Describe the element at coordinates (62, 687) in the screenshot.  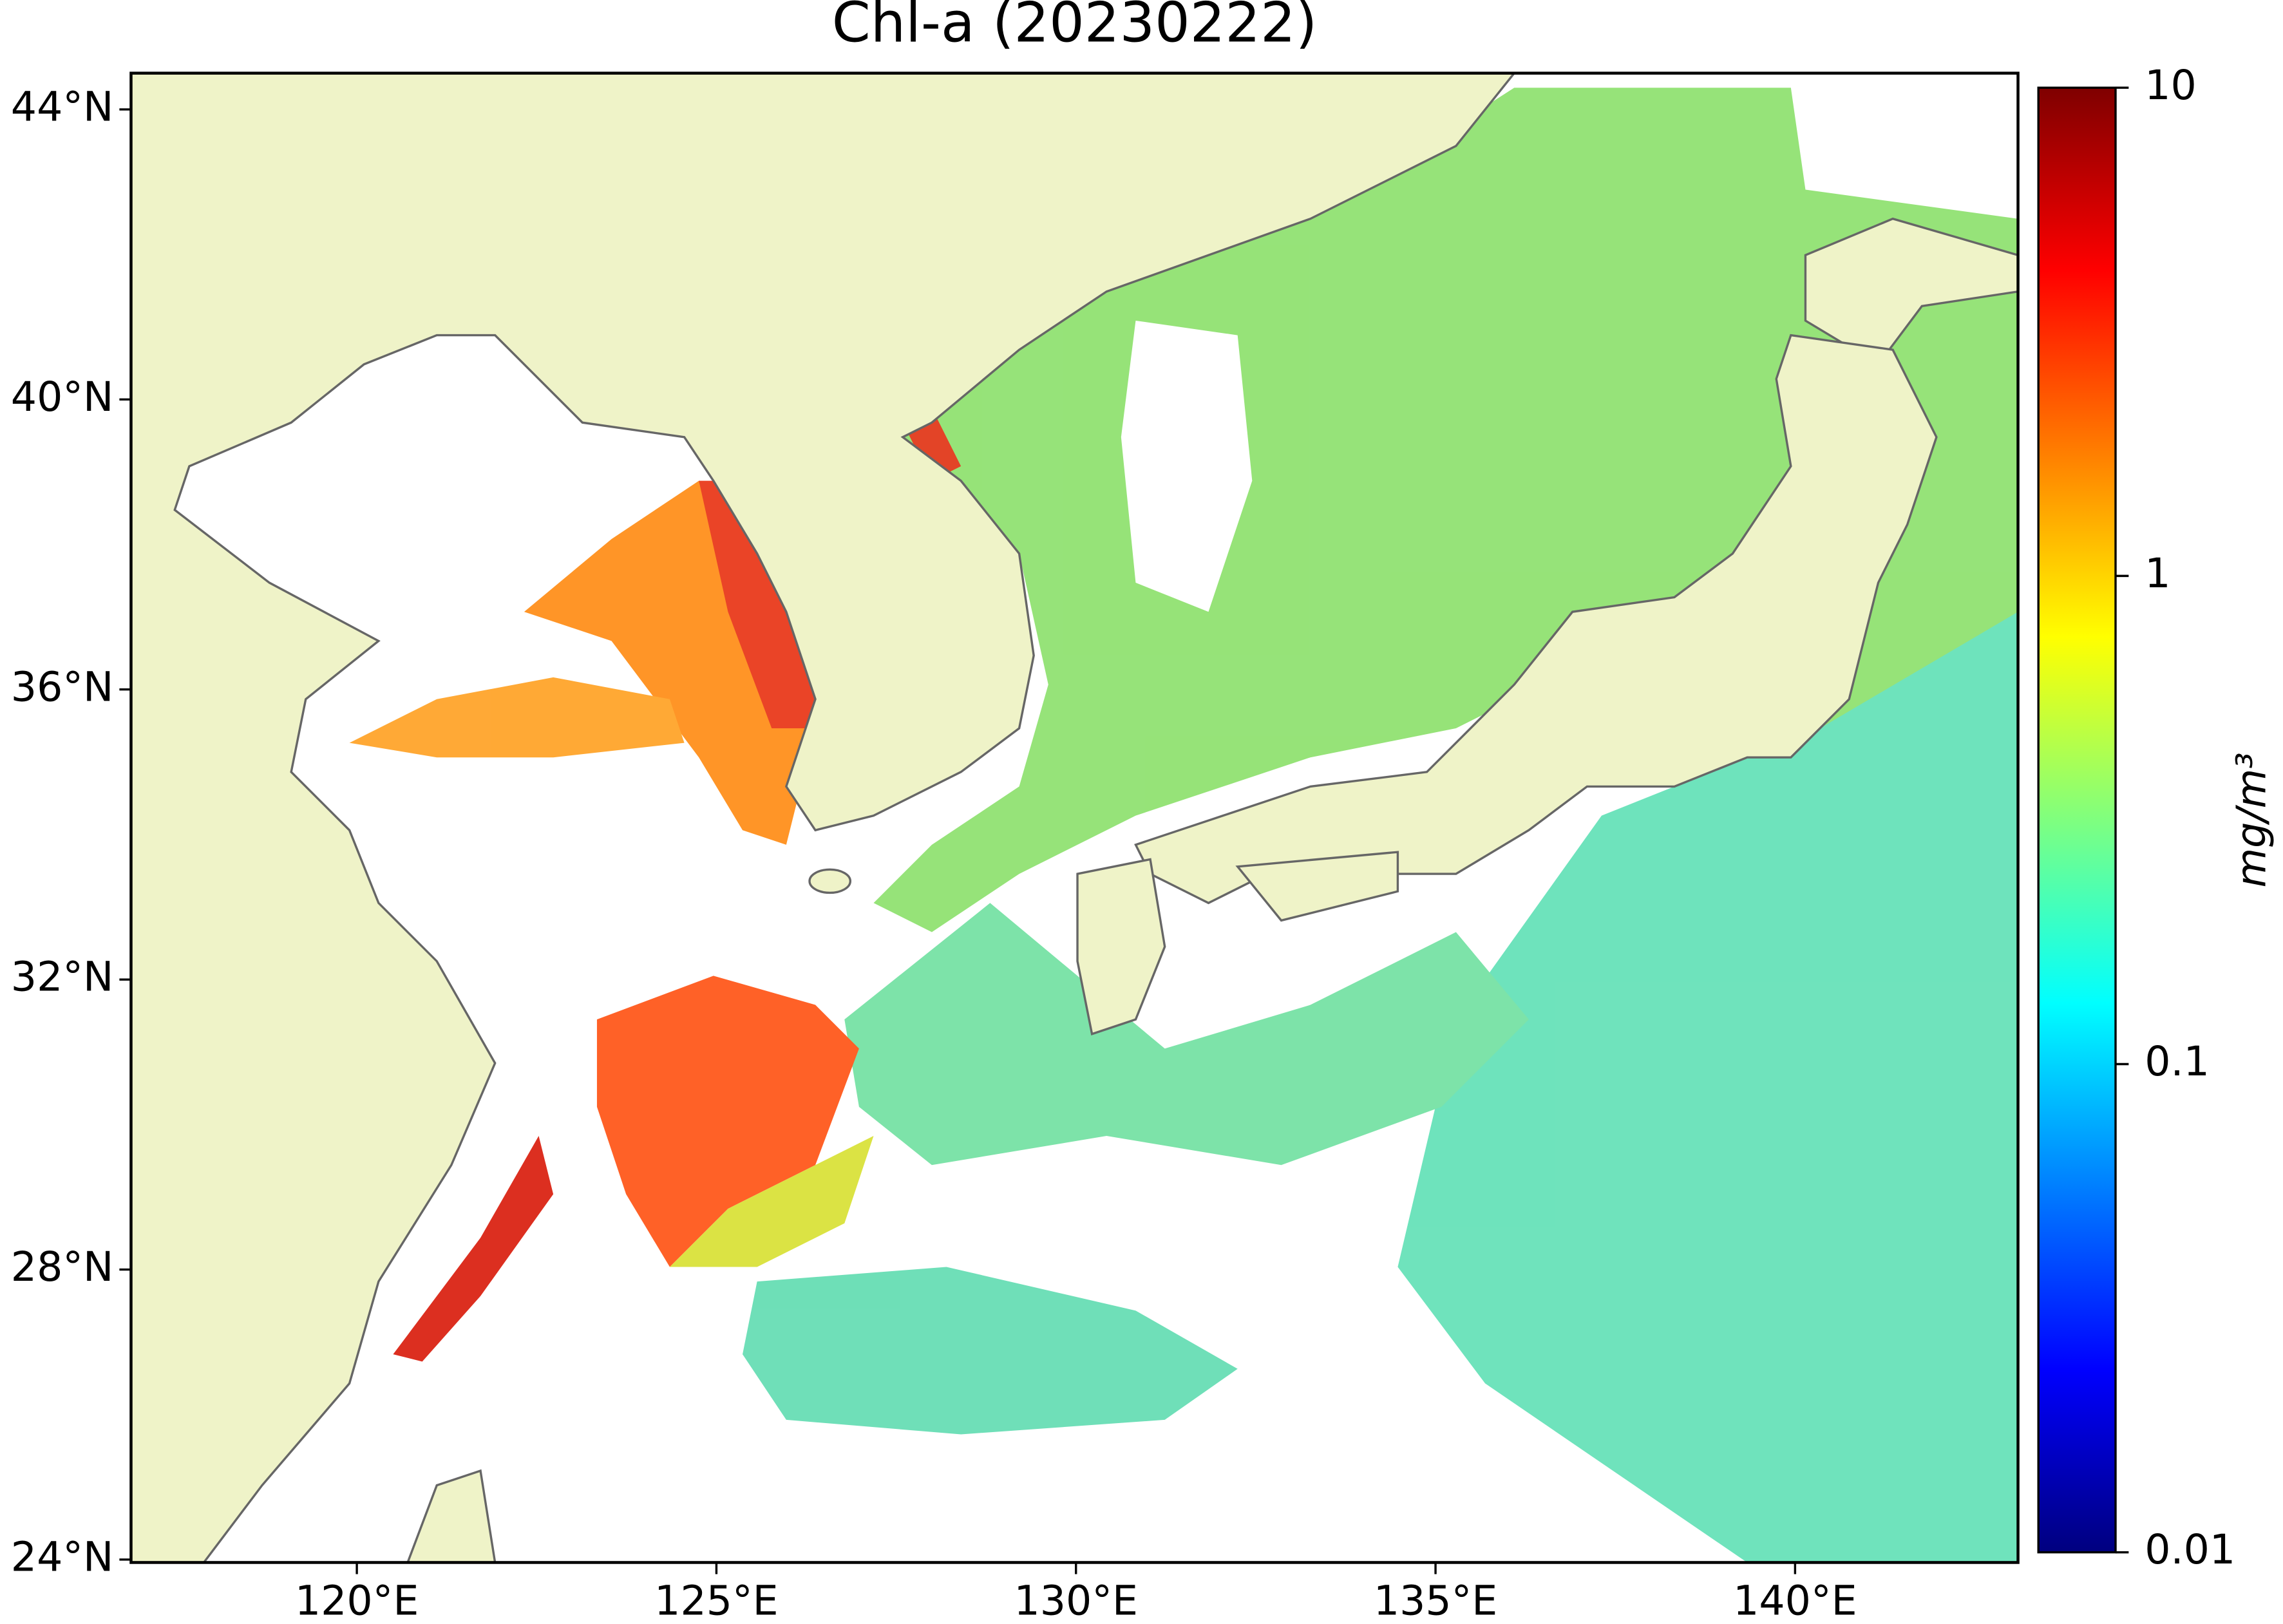
I see `y-tick-label: 36°N` at that location.